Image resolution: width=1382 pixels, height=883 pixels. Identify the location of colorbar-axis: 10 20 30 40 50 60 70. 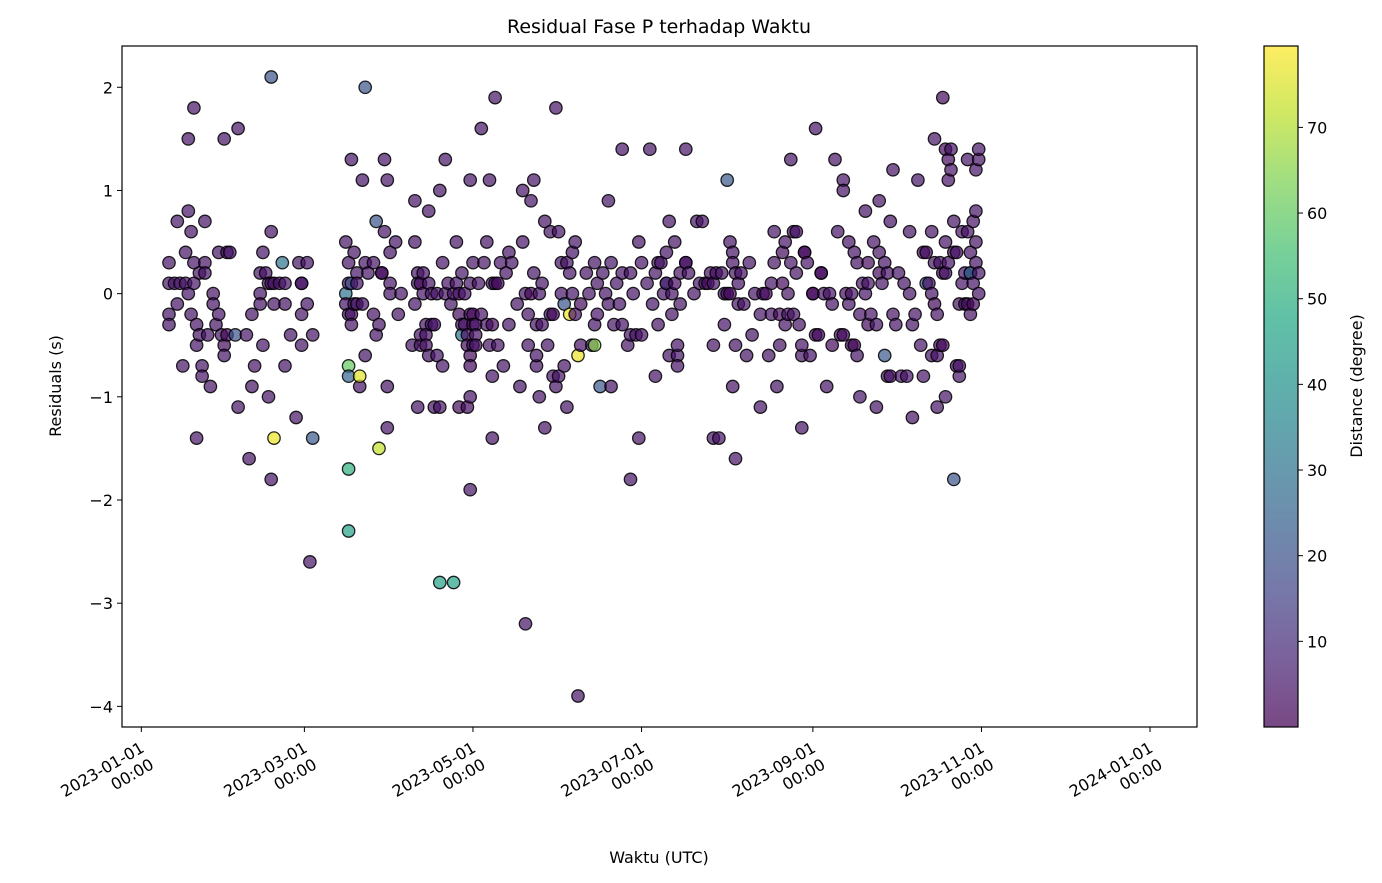
(1312, 384).